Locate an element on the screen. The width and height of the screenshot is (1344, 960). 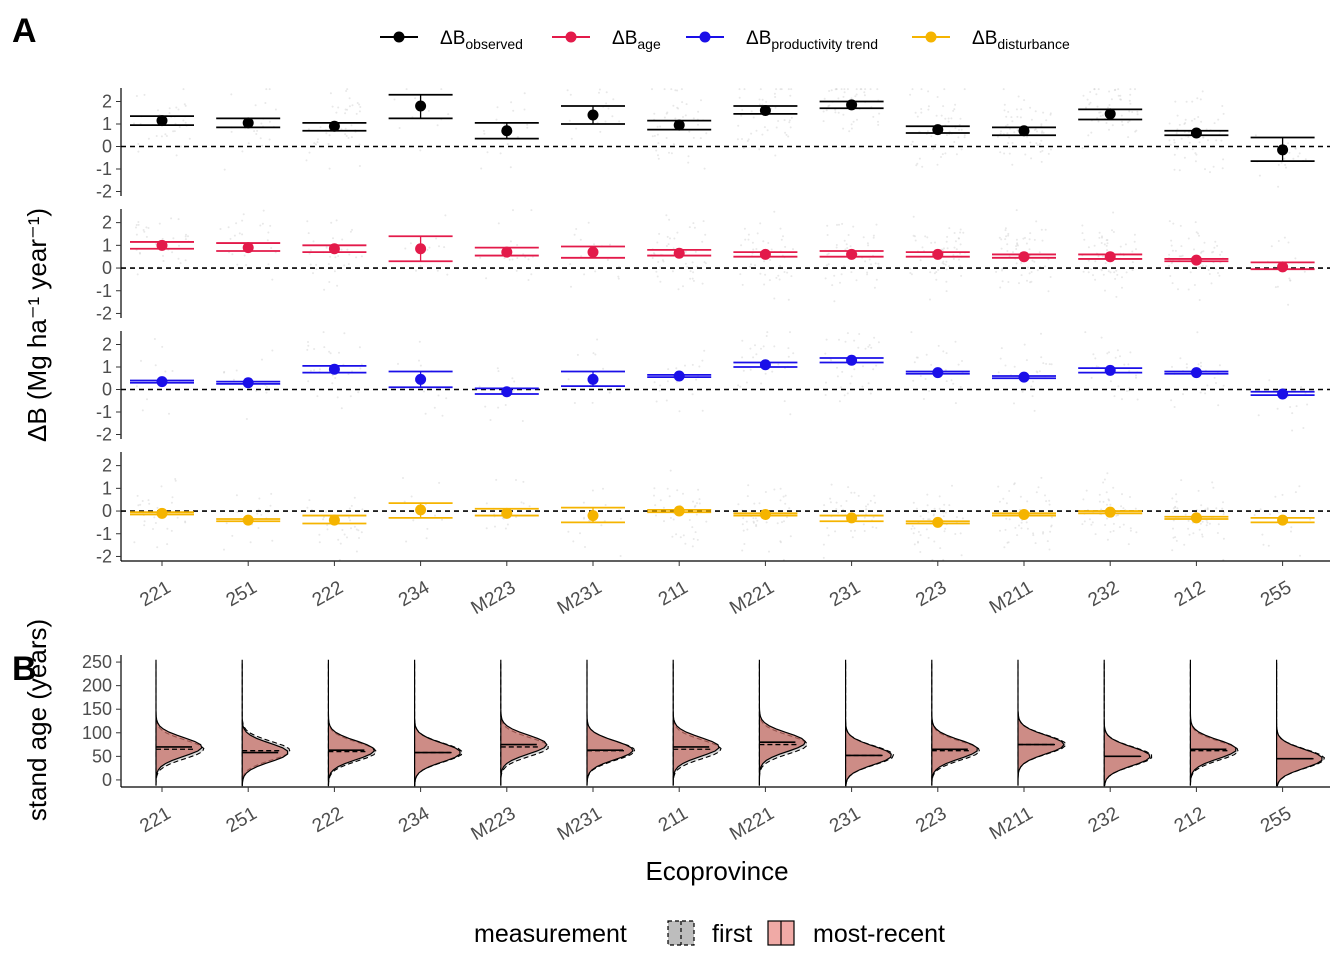
legend-a-key-point is located at coordinates (931, 37).